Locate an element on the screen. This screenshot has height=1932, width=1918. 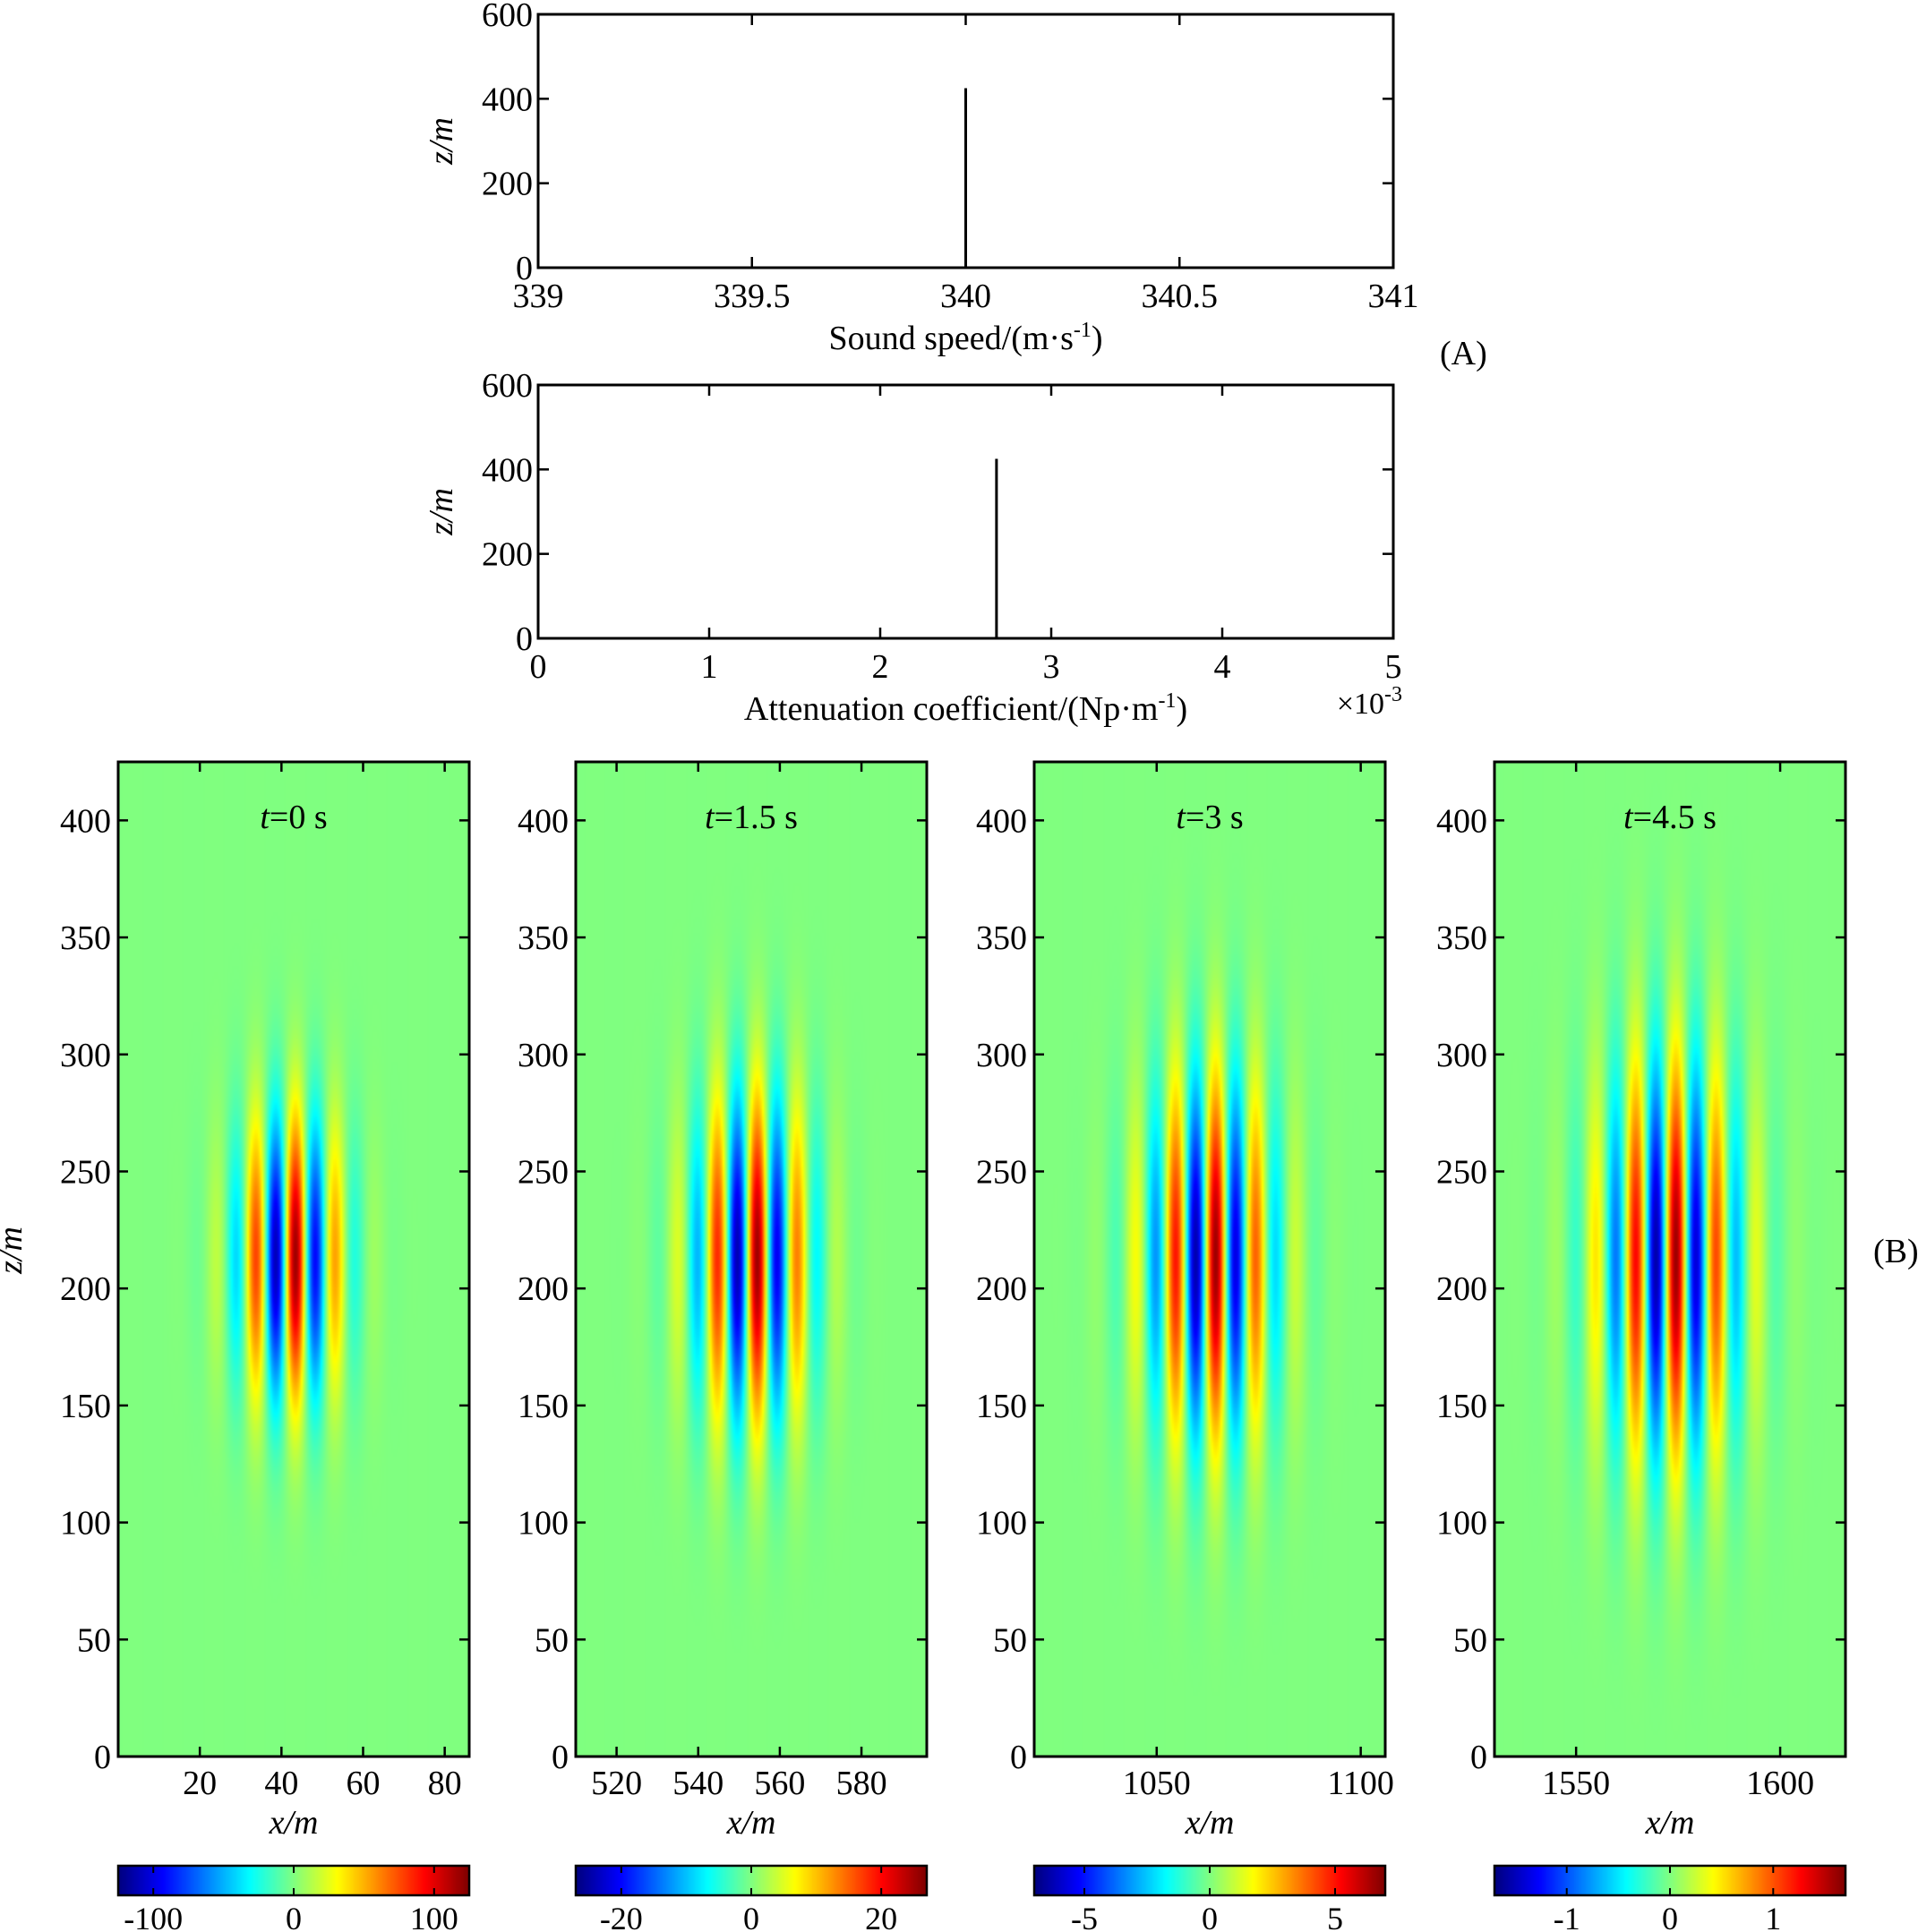
panel-b-label: (B) is located at coordinates (1896, 1251).